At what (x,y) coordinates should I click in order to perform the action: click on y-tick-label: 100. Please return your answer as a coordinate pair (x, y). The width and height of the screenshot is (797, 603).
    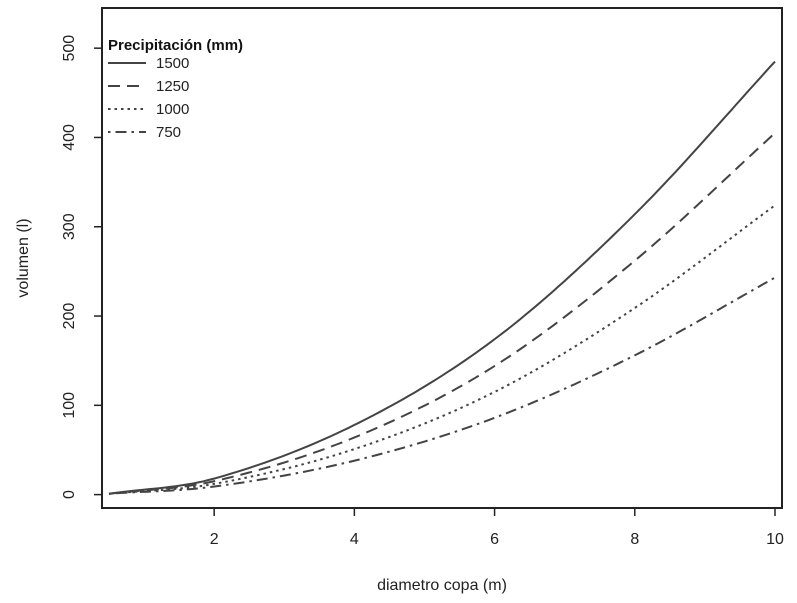
    Looking at the image, I should click on (69, 405).